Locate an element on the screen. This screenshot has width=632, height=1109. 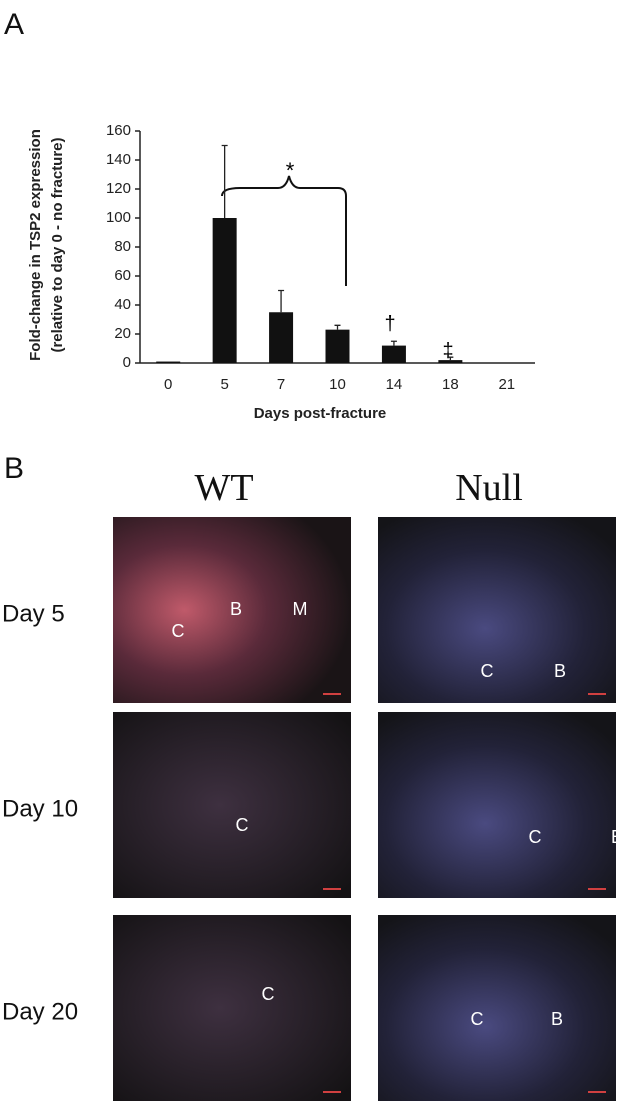
row-label: Day 20 is located at coordinates (40, 1011).